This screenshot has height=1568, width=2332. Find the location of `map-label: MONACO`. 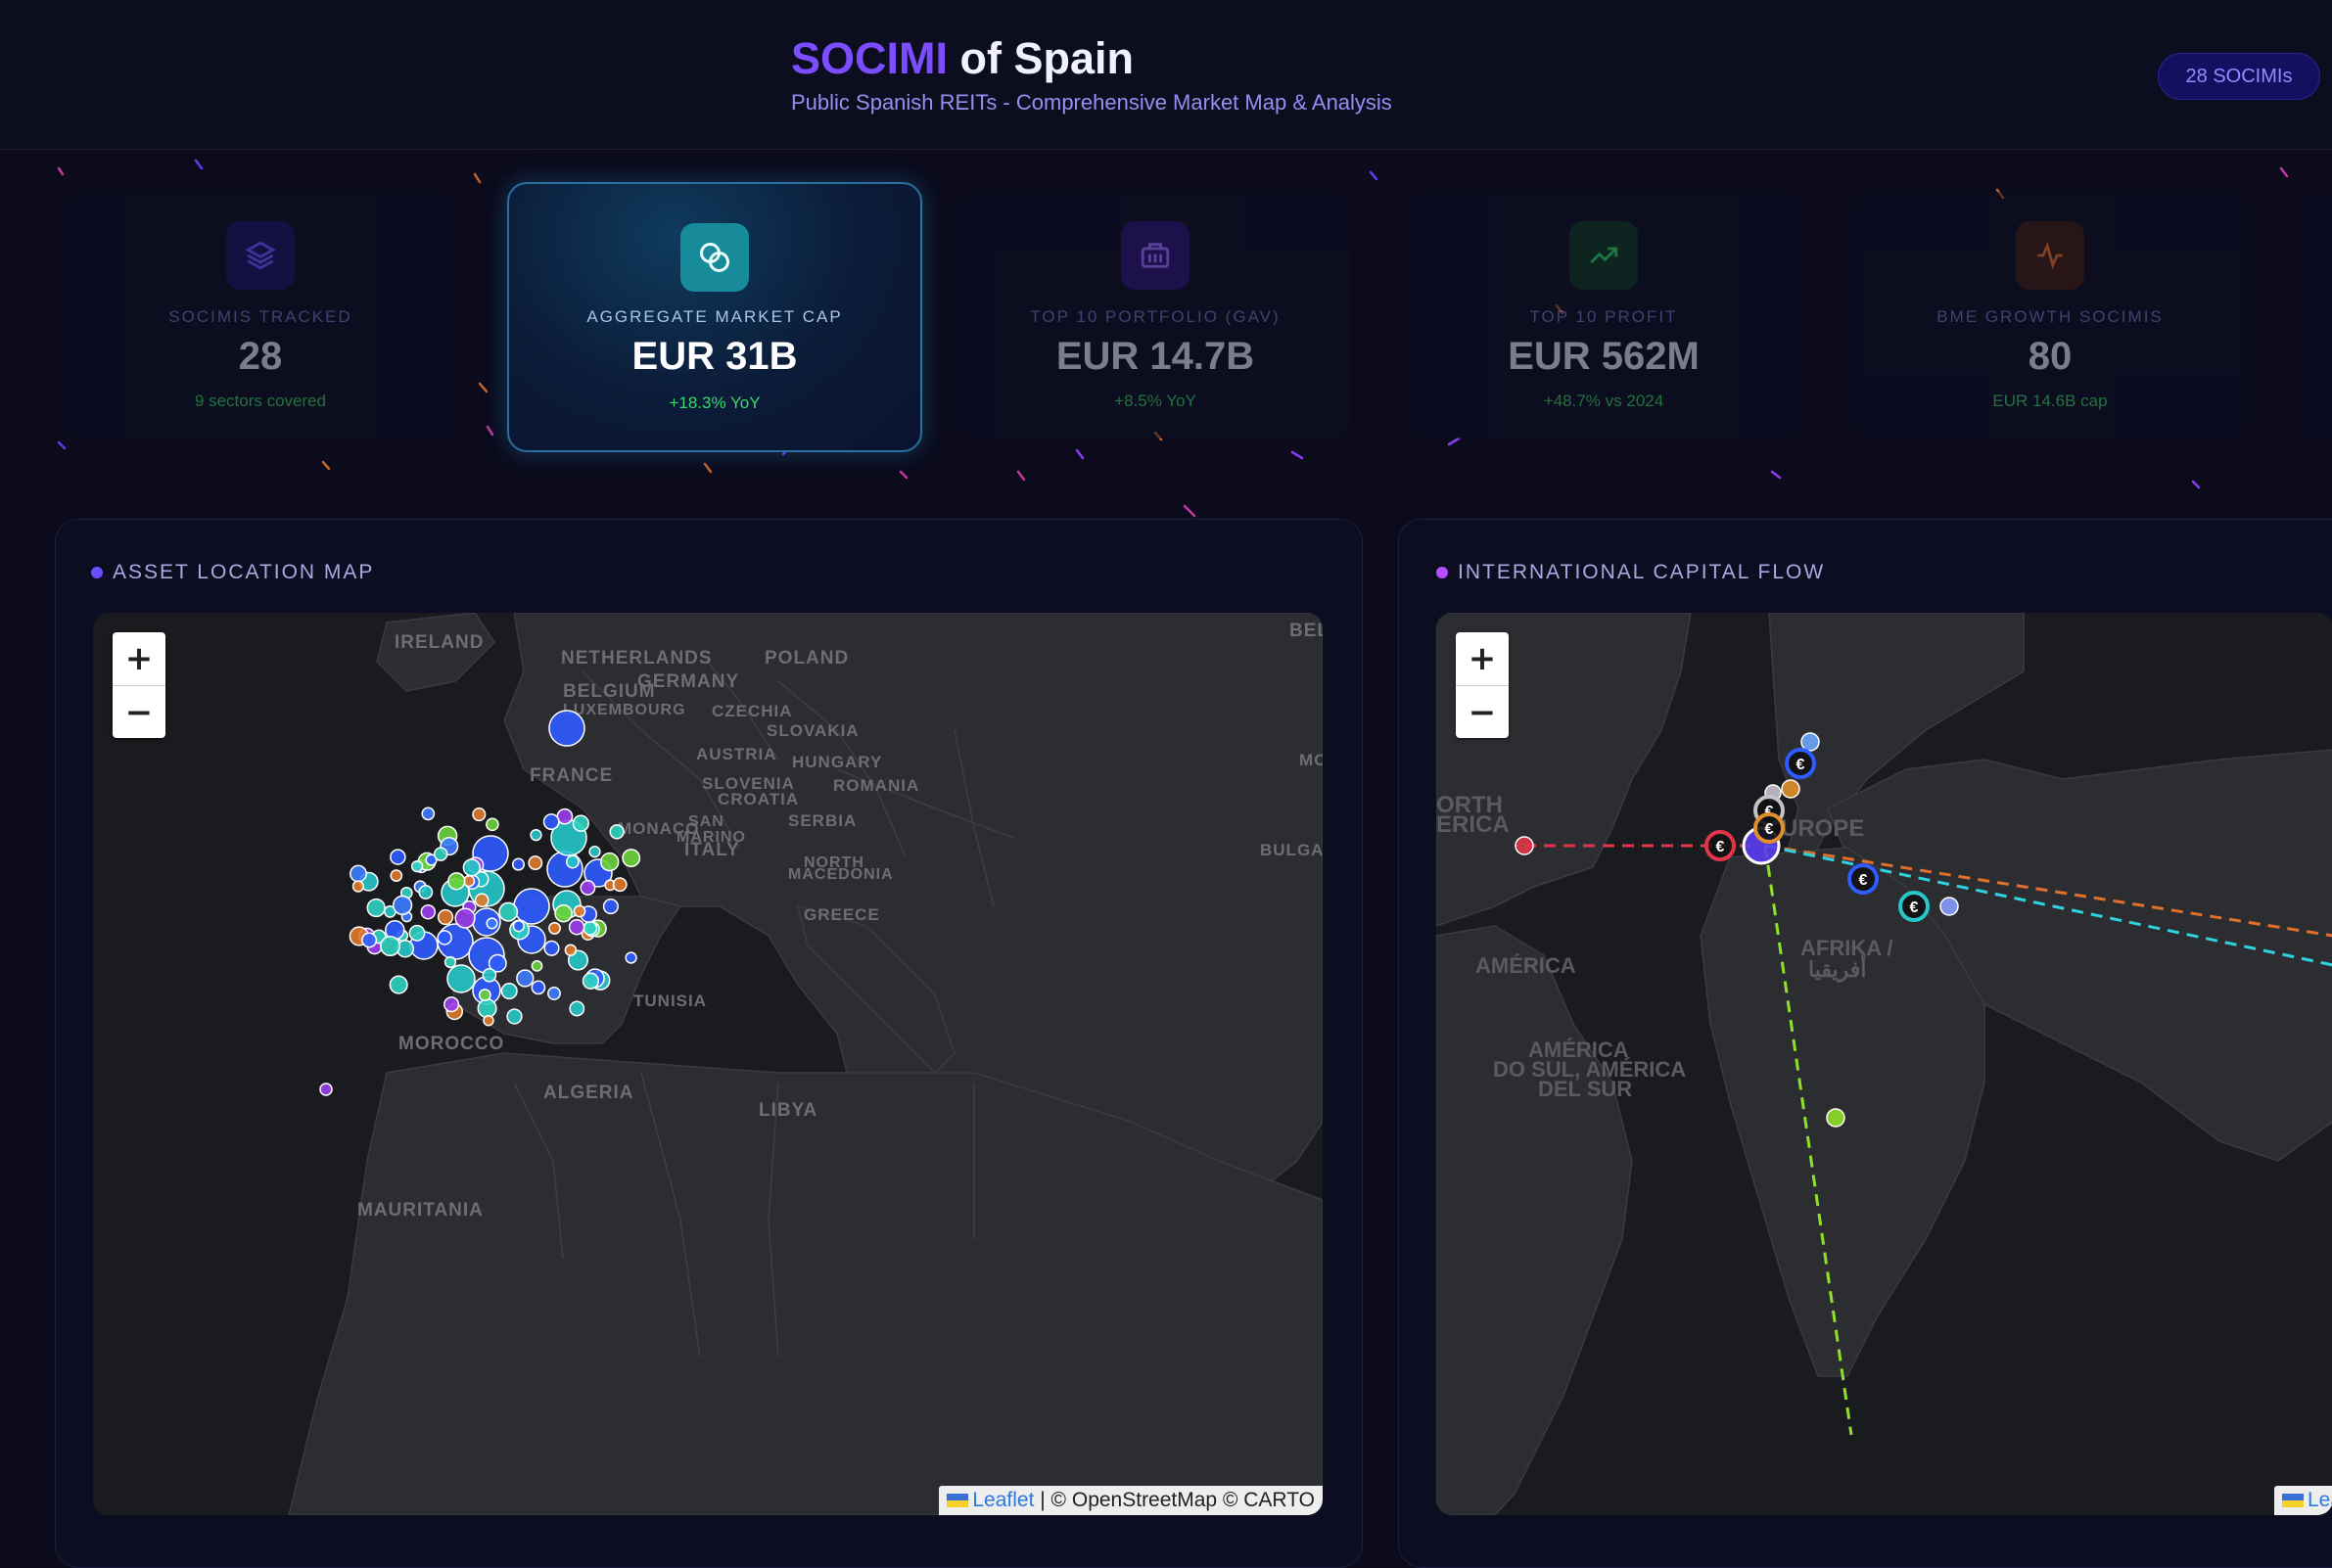

map-label: MONACO is located at coordinates (658, 828).